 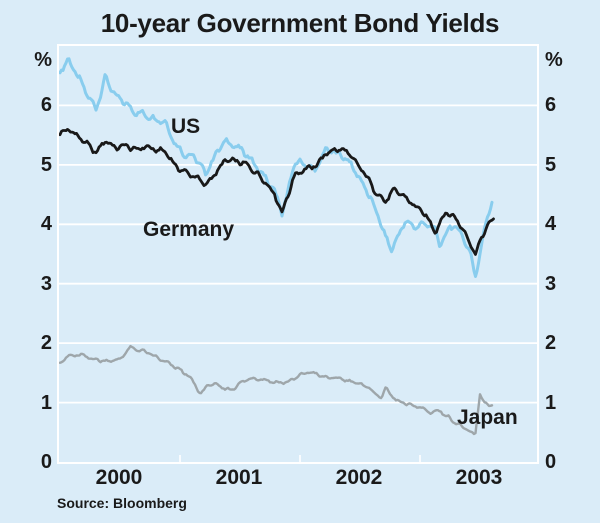 I want to click on y-tick-label-left-3: 3, so click(x=46, y=284).